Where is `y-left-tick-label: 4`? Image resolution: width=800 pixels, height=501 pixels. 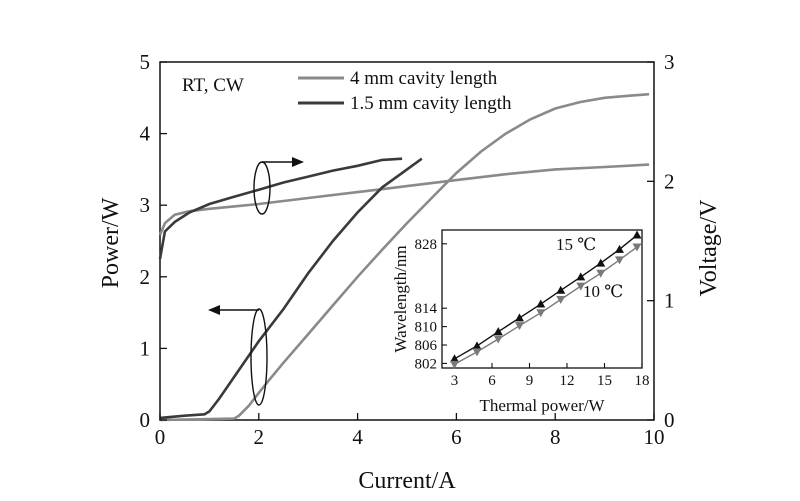 y-left-tick-label: 4 is located at coordinates (145, 134).